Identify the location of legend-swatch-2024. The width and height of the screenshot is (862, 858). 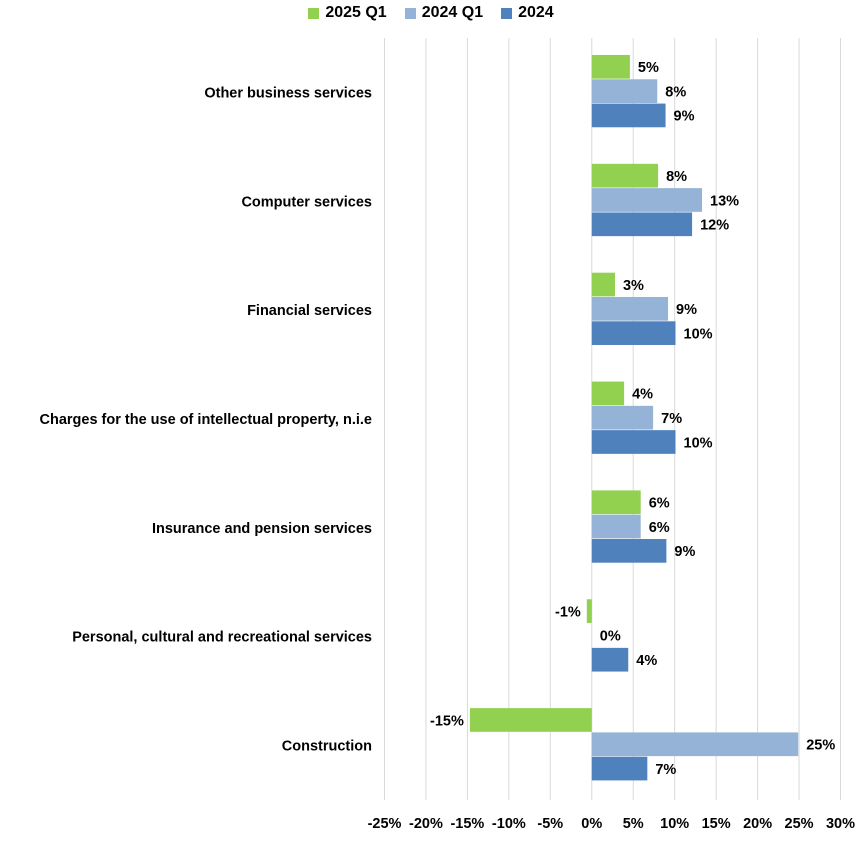
(507, 13).